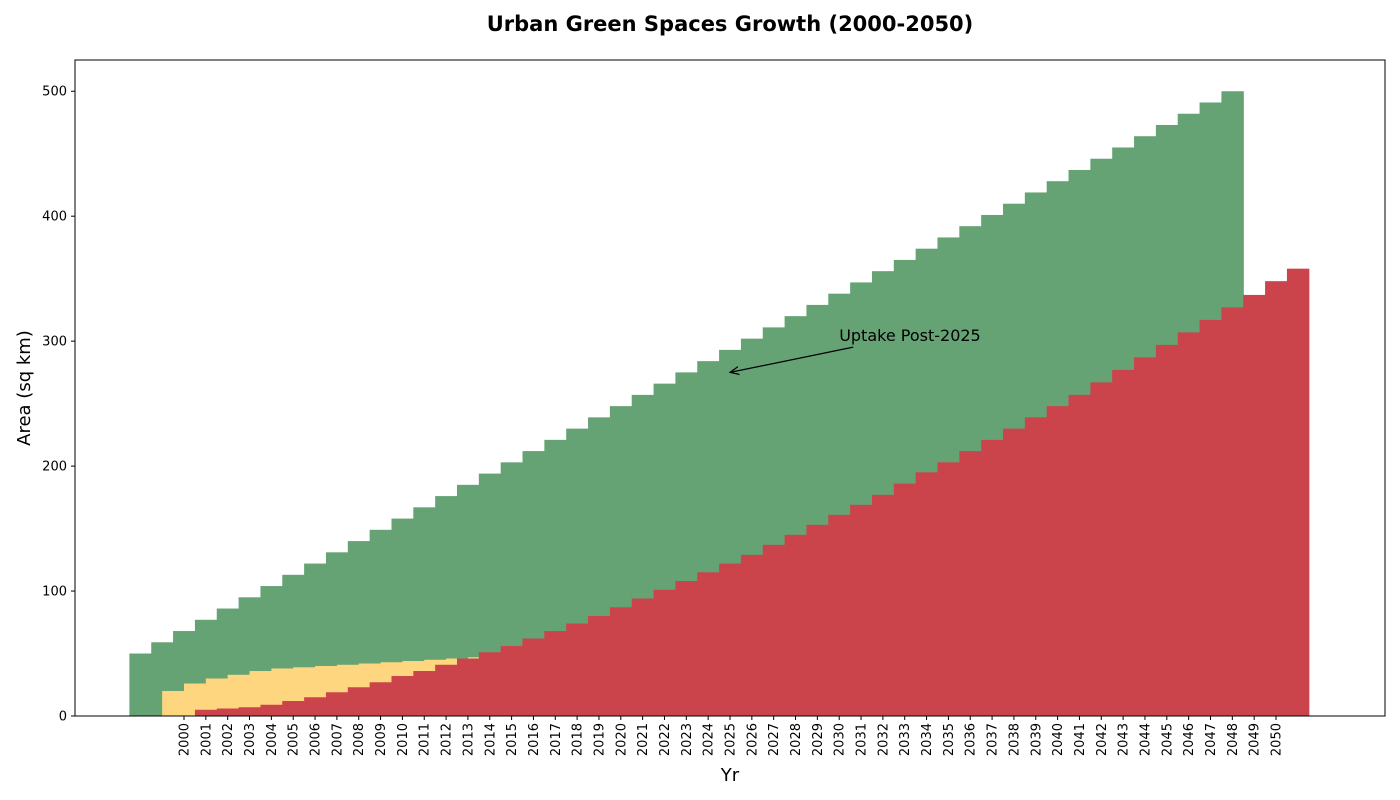 Image resolution: width=1400 pixels, height=800 pixels. I want to click on annotation-arrow, so click(792, 359).